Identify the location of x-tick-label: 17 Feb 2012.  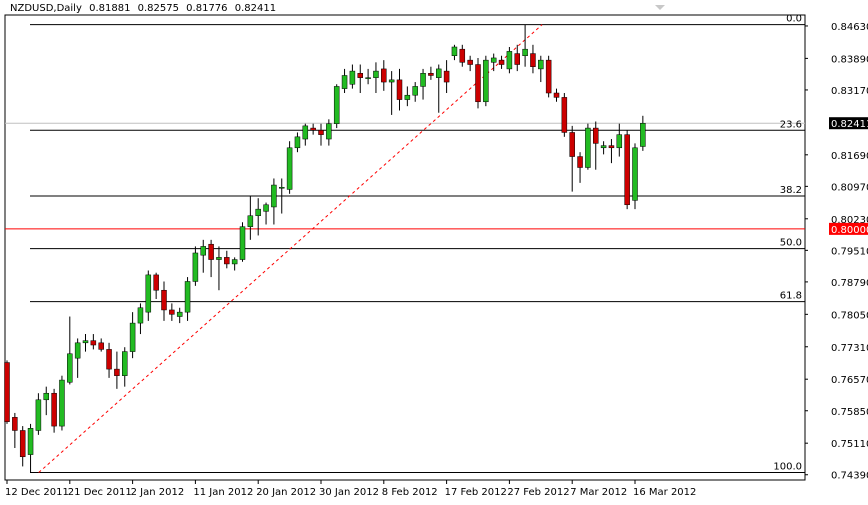
(476, 492).